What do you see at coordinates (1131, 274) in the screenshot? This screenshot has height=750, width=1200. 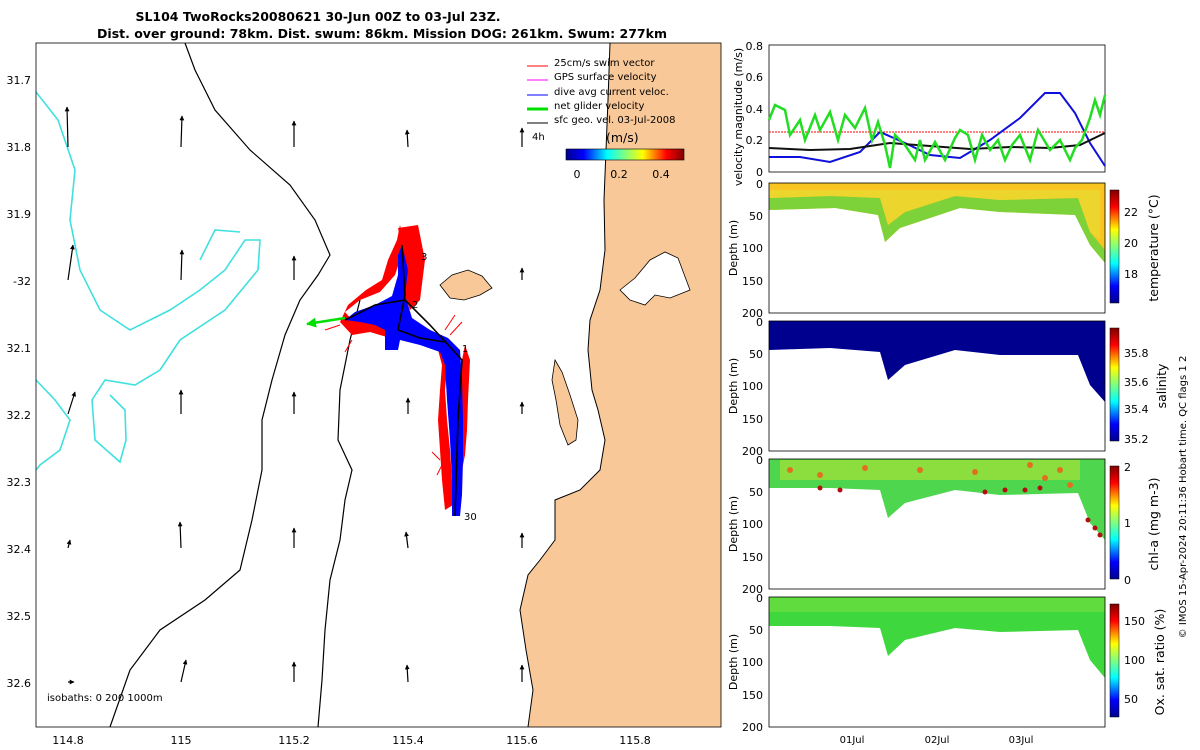 I see `svg-text: 18` at bounding box center [1131, 274].